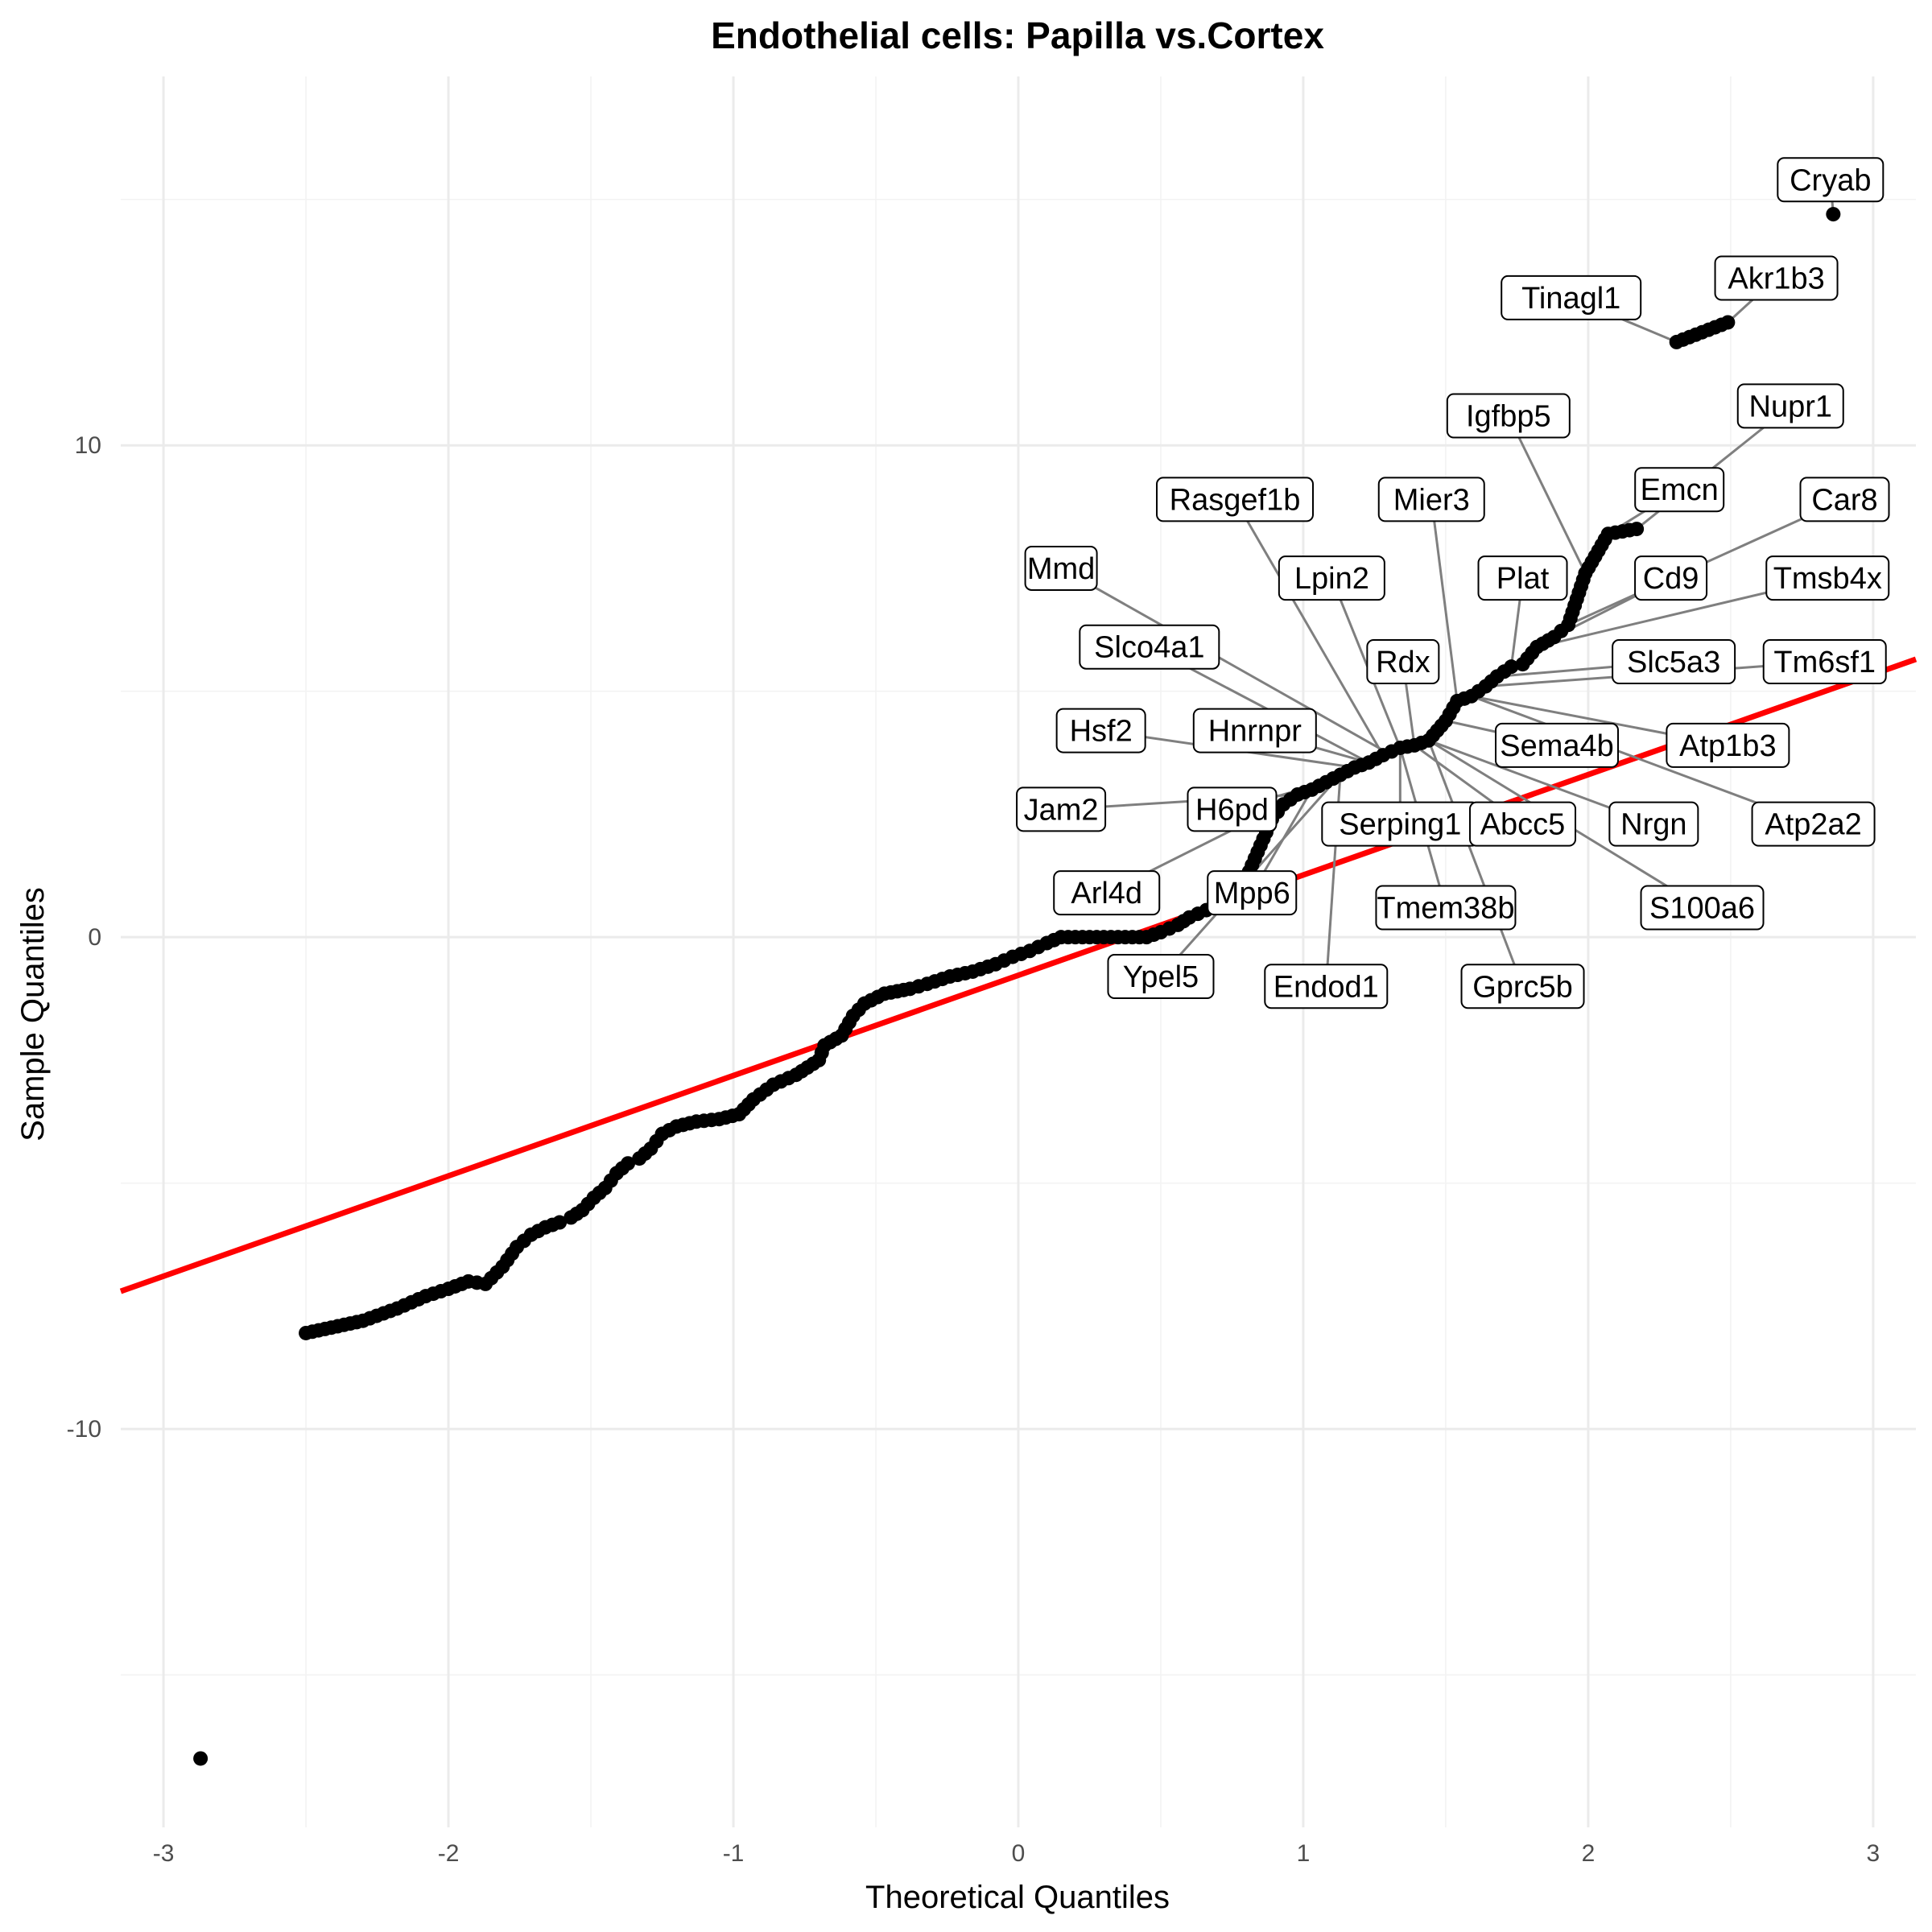  What do you see at coordinates (1017, 35) in the screenshot?
I see `chart-title: Endothelial cells: Papilla vs.Cortex` at bounding box center [1017, 35].